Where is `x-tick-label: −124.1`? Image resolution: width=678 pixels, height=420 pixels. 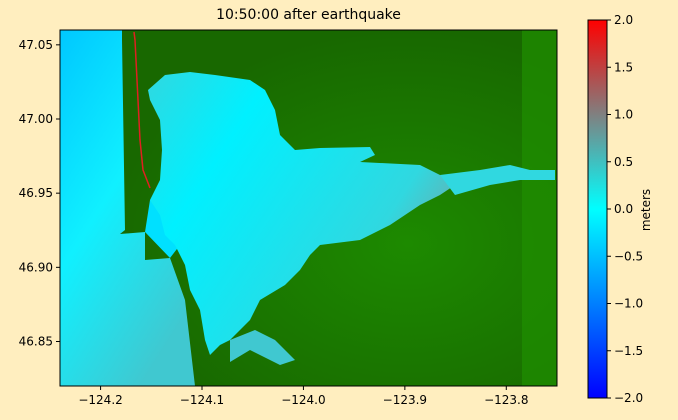 x-tick-label: −124.1 is located at coordinates (202, 400).